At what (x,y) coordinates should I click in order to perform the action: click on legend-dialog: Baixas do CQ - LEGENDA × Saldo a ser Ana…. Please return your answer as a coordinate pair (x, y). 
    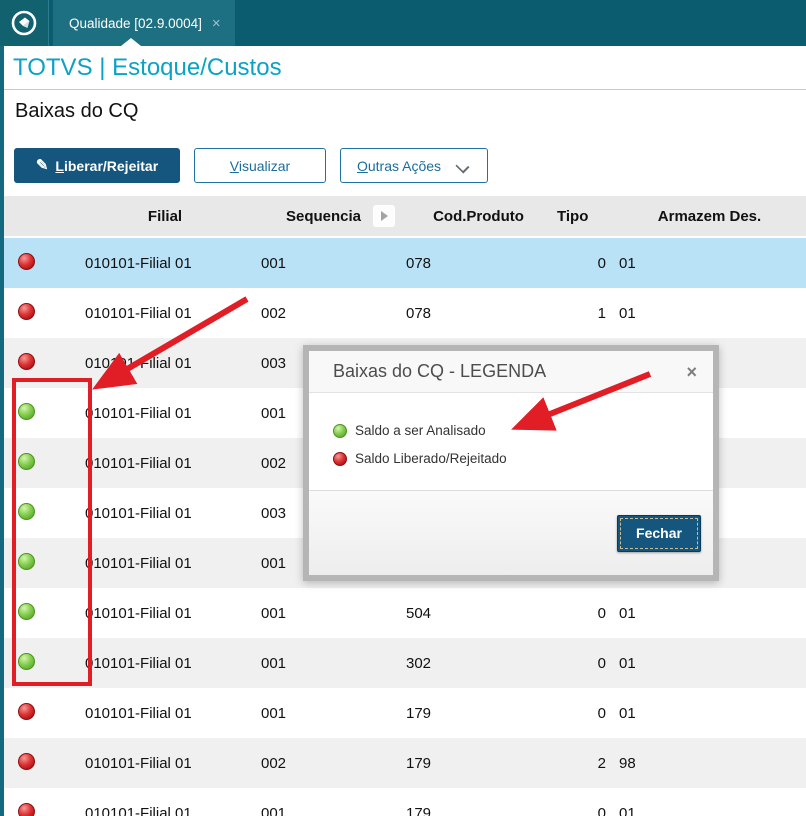
    Looking at the image, I should click on (511, 463).